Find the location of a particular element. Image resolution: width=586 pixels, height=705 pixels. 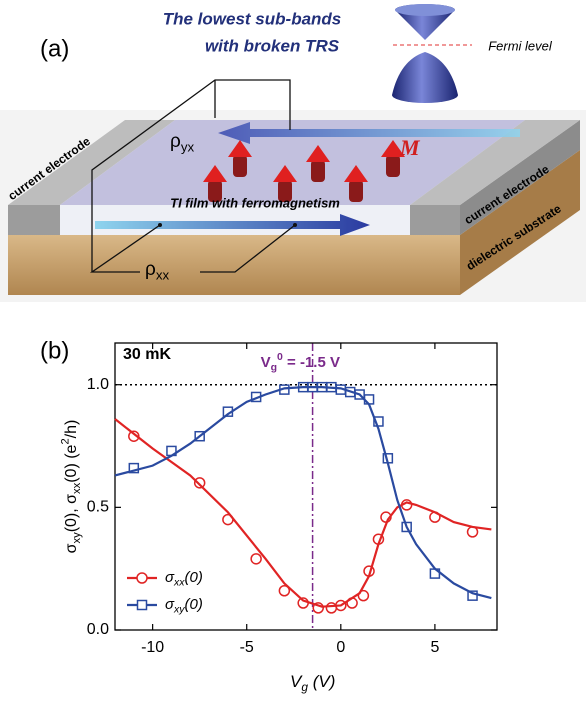

y-axis-label: σxy(0), σxx(0) (e2/h) is located at coordinates (71, 487).